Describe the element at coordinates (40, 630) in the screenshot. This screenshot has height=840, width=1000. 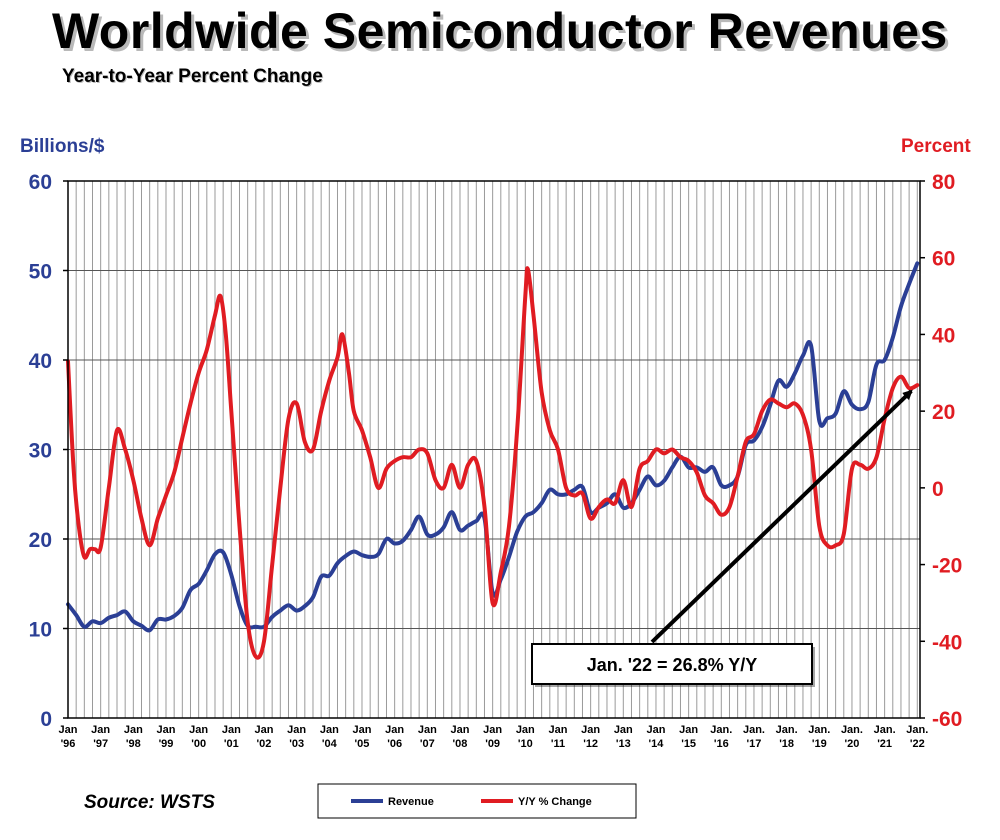
I see `y-left-tick-label: 10` at that location.